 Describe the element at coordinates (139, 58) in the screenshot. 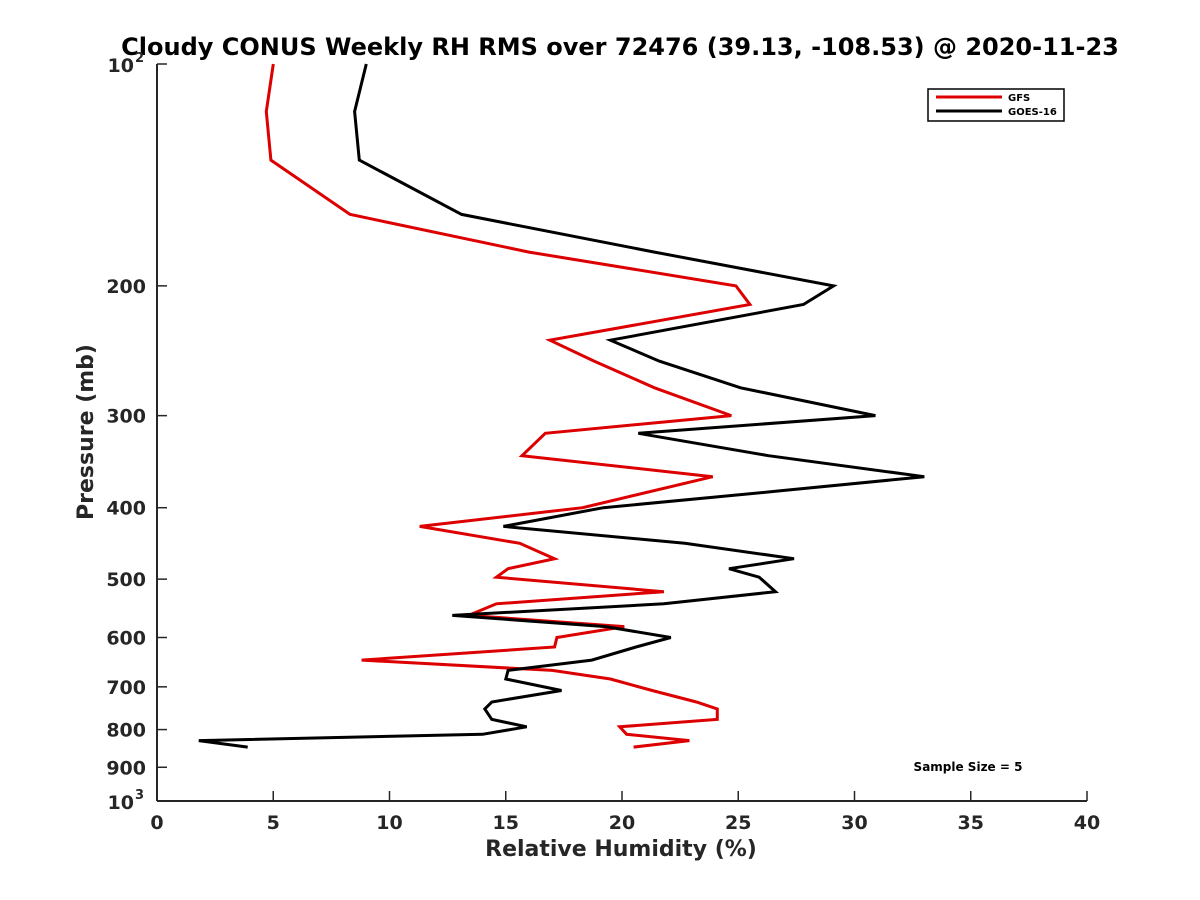

I see `y-tick-exponent: 2` at that location.